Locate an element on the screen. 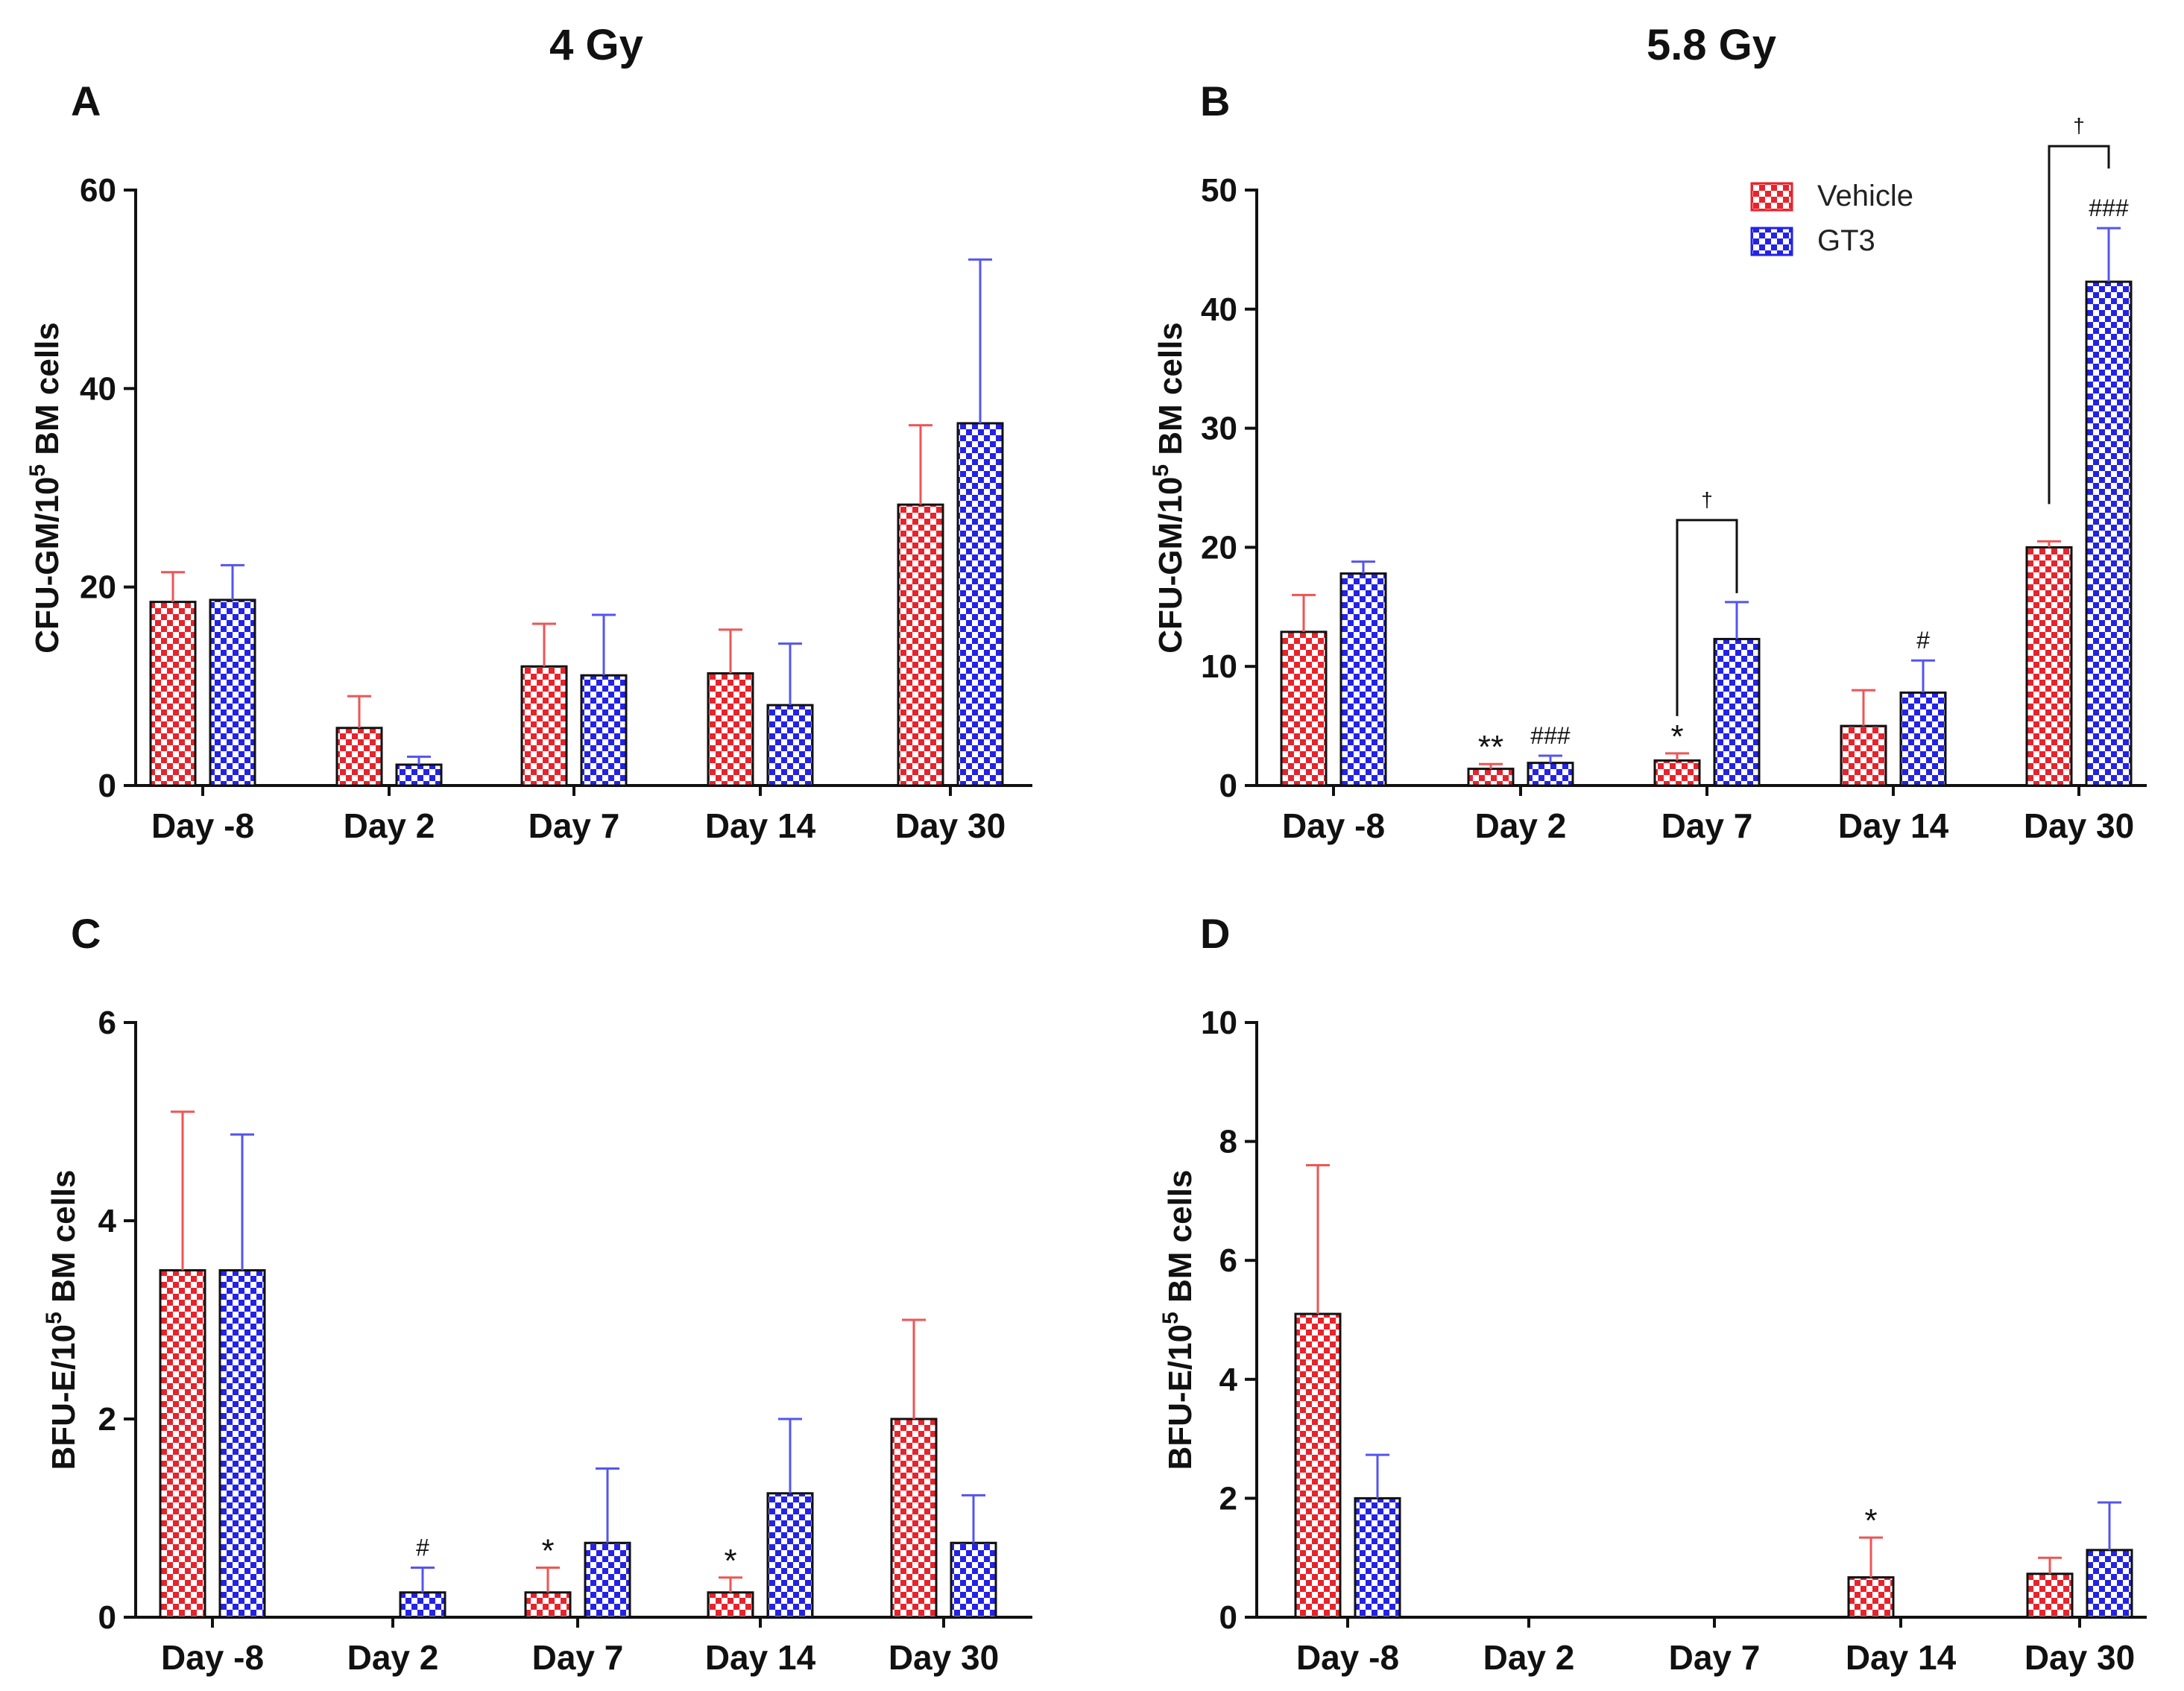 This screenshot has height=1691, width=2184. y-tick-label: 60 is located at coordinates (98, 190).